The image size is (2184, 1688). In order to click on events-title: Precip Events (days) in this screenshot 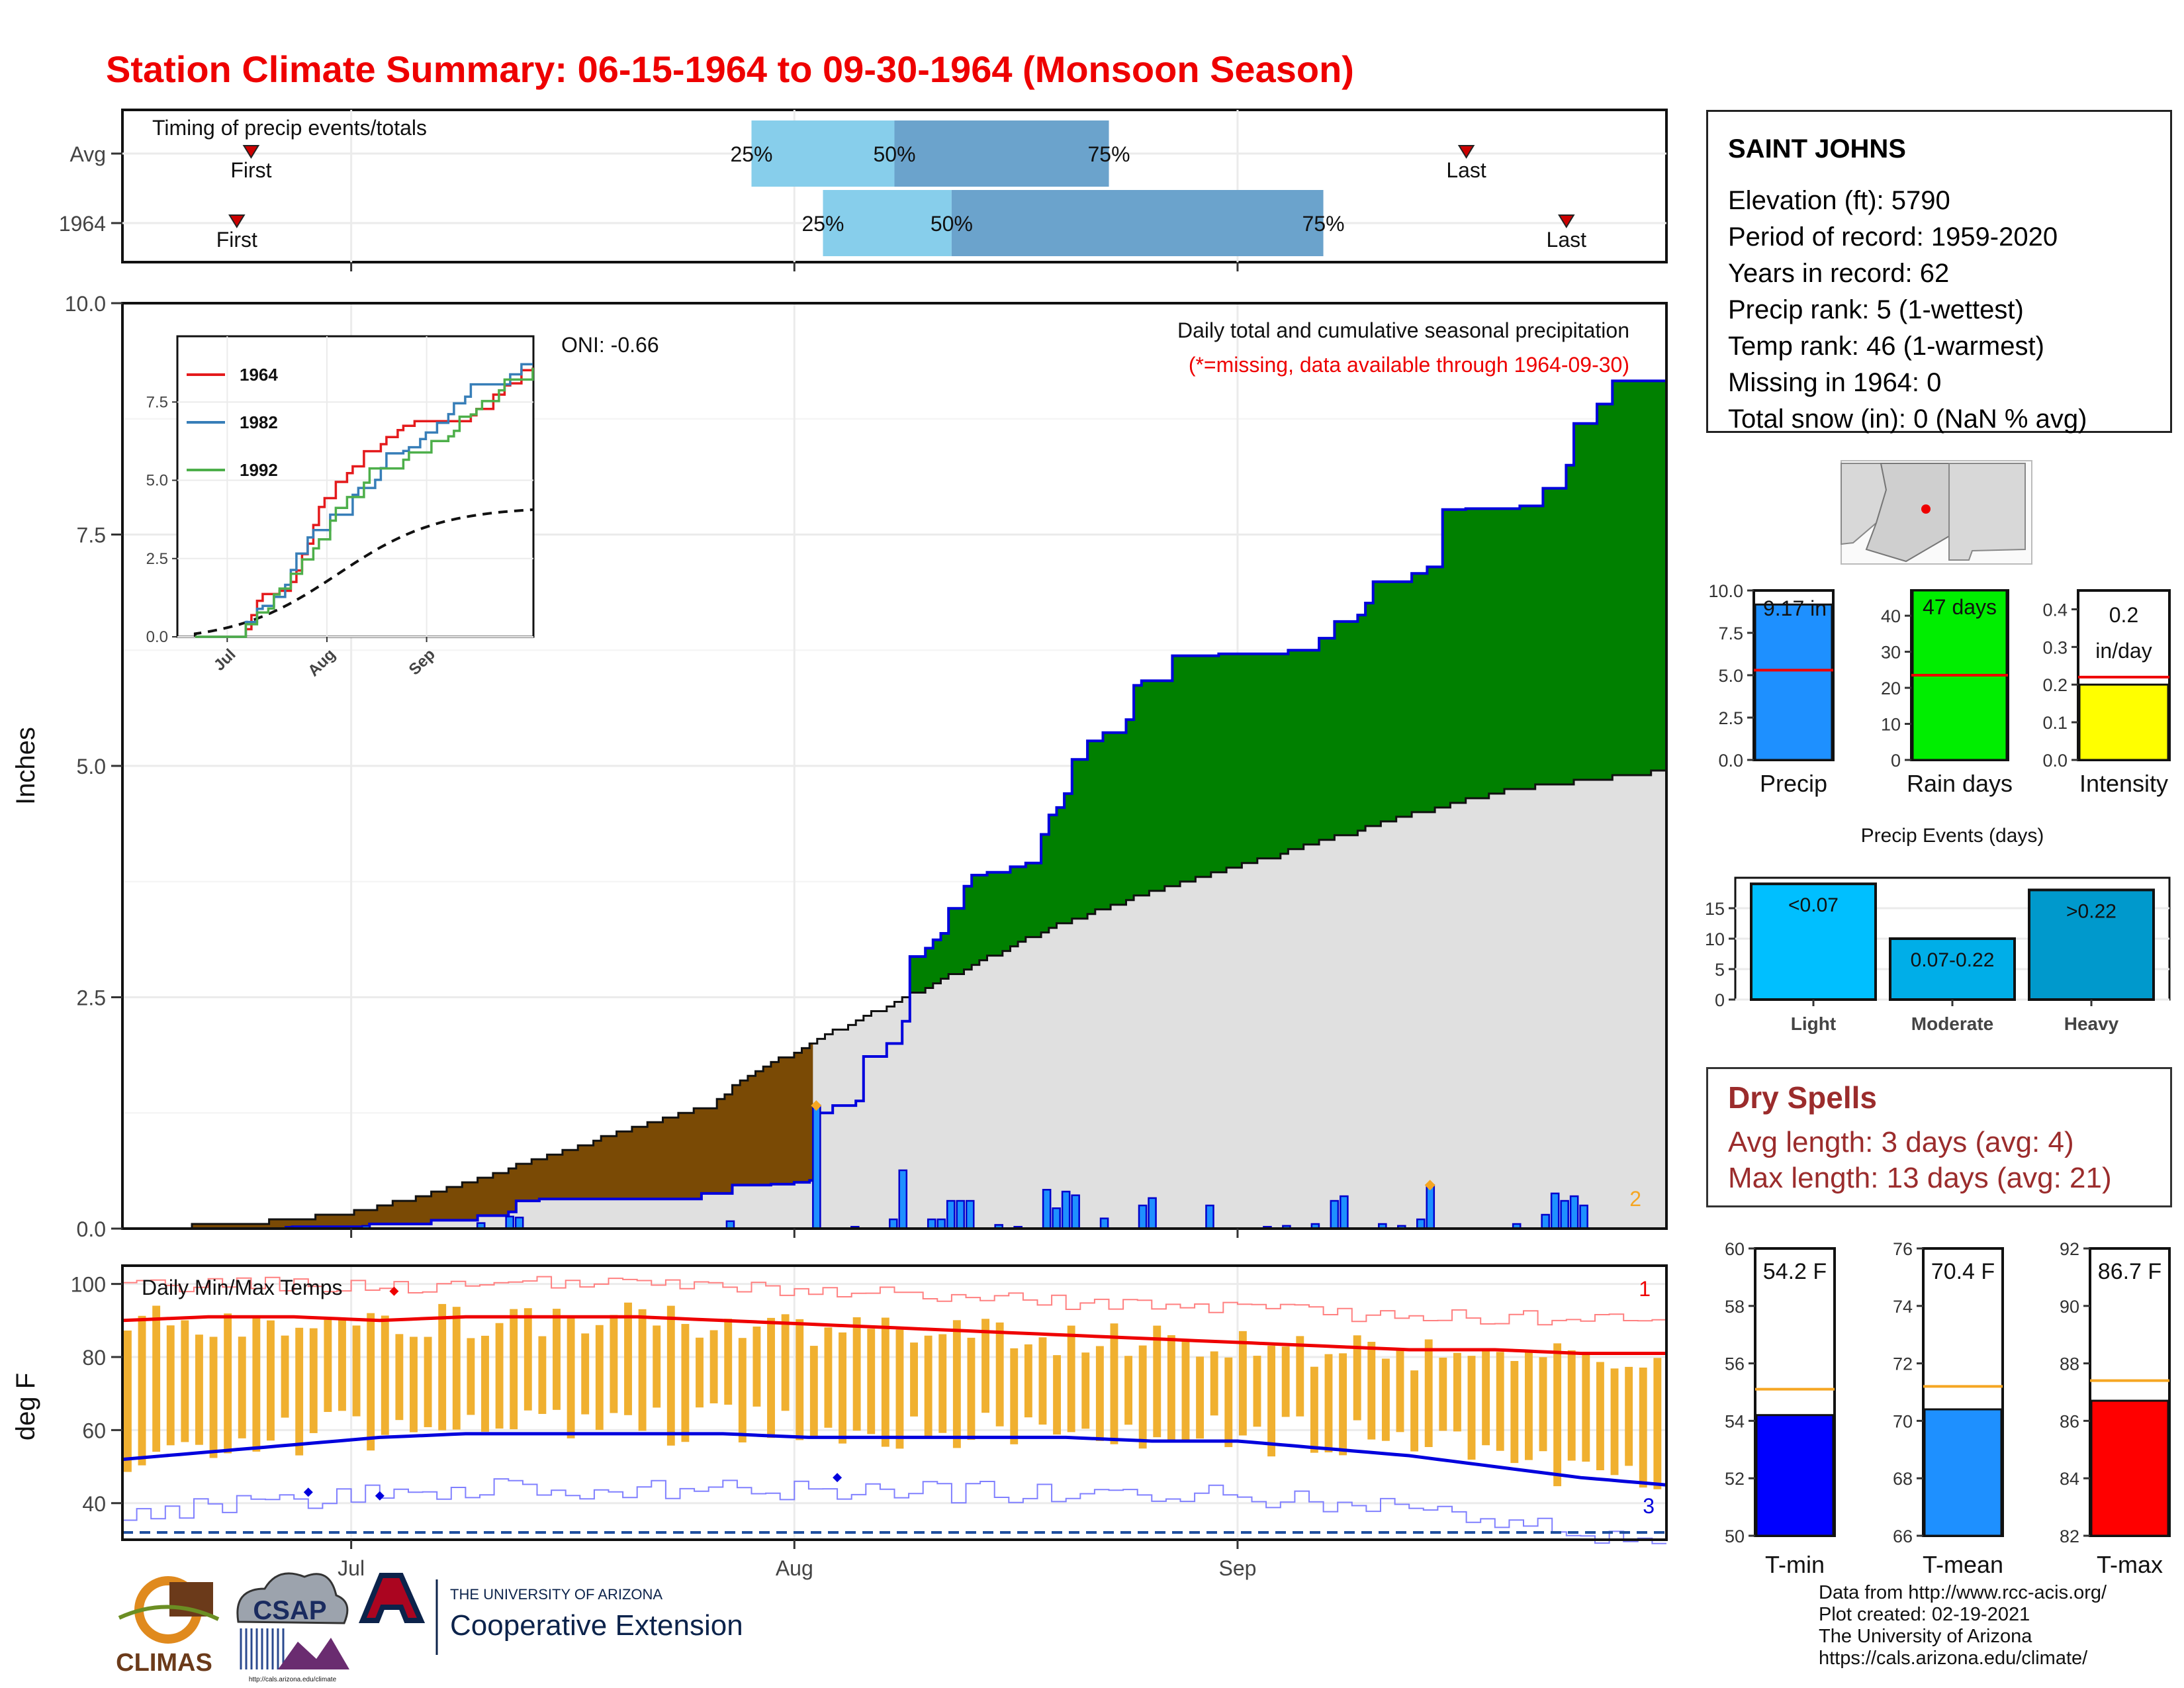, I will do `click(1952, 836)`.